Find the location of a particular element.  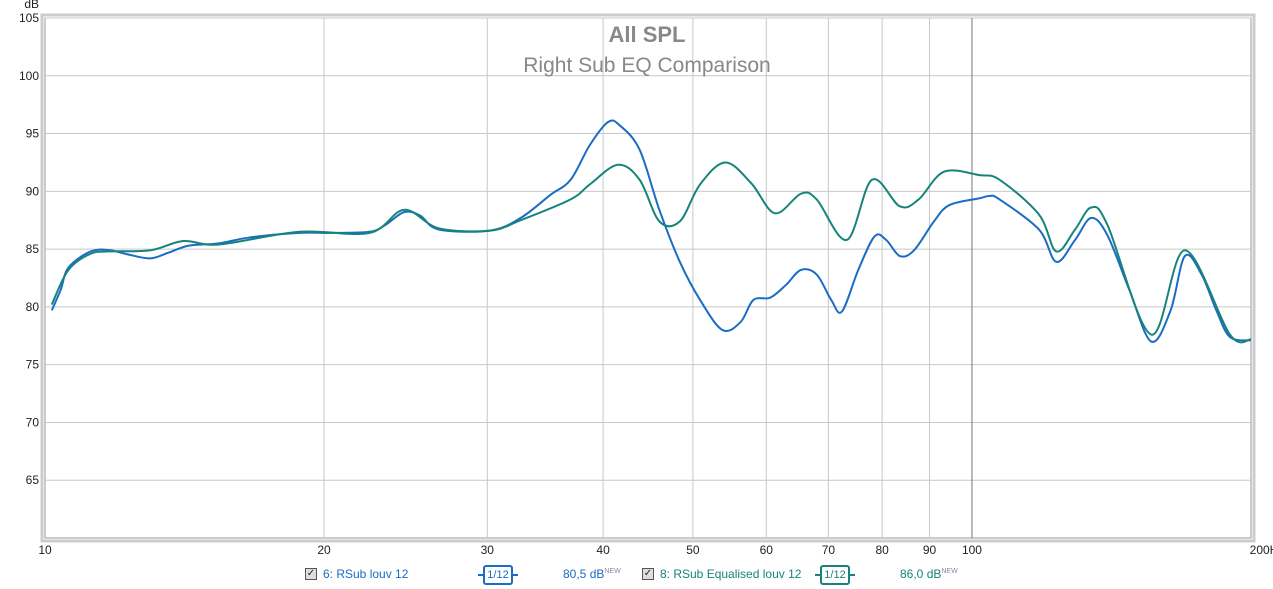

chart-title: All SPL is located at coordinates (646, 34).